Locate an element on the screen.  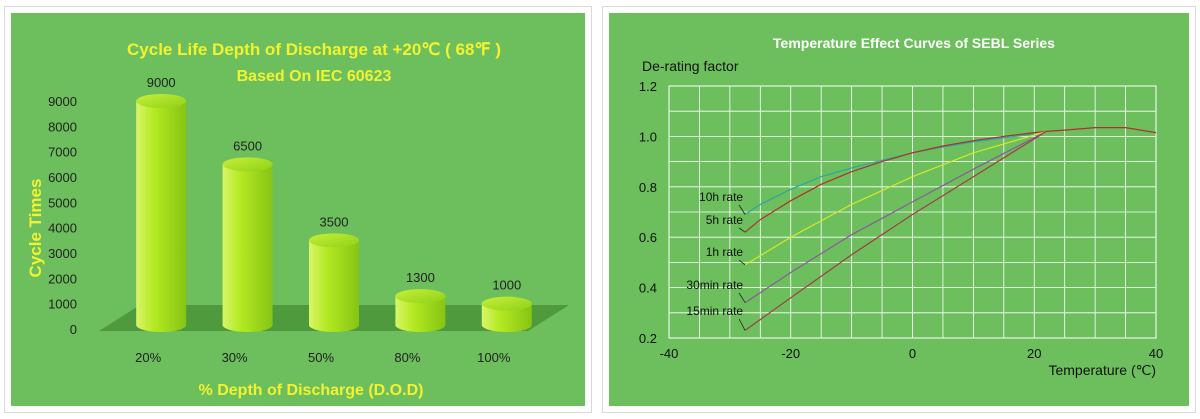
bar-50pct is located at coordinates (334, 286).